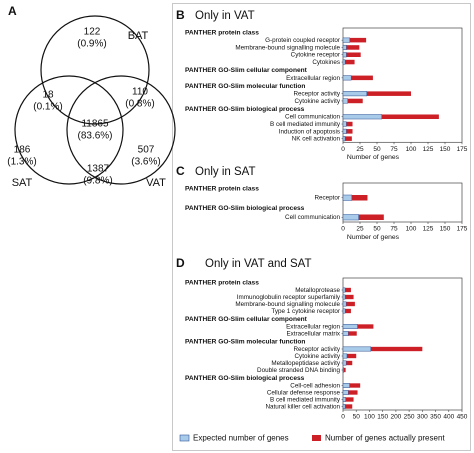  I want to click on category-label: Natural killer cell activation, so click(302, 406).